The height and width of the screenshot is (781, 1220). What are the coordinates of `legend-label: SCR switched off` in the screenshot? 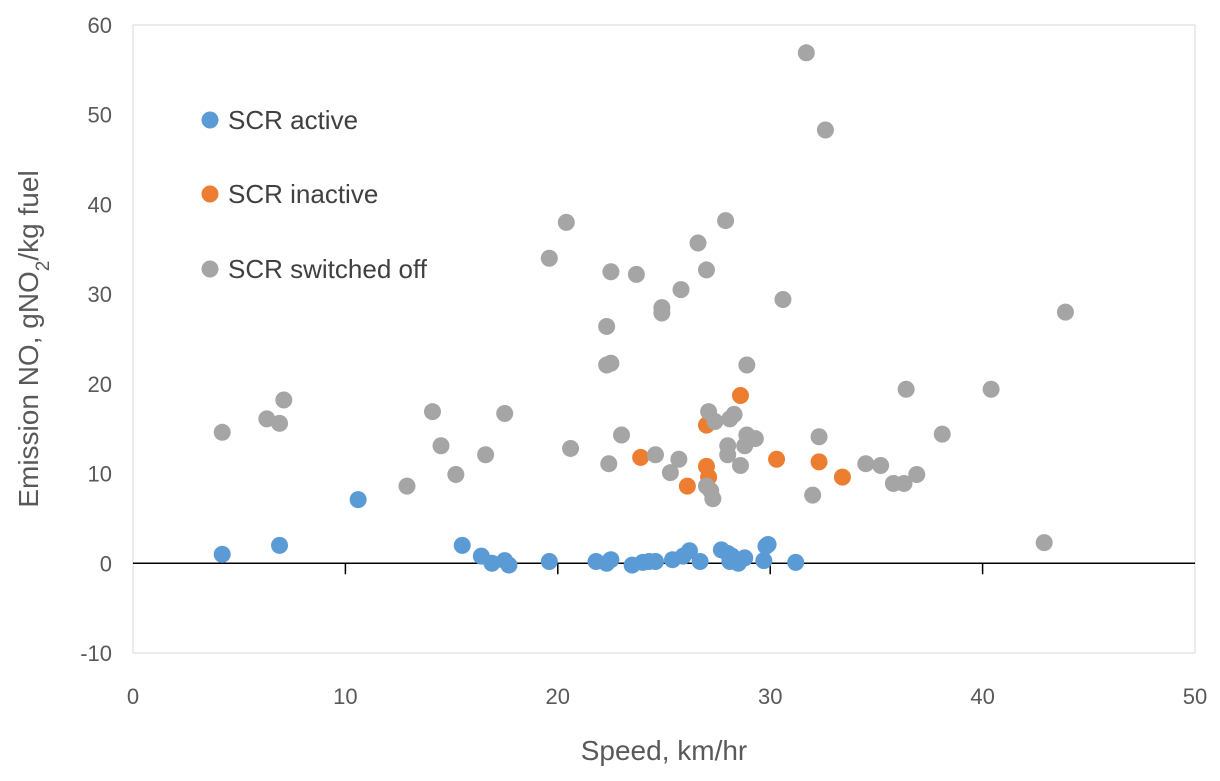 It's located at (328, 269).